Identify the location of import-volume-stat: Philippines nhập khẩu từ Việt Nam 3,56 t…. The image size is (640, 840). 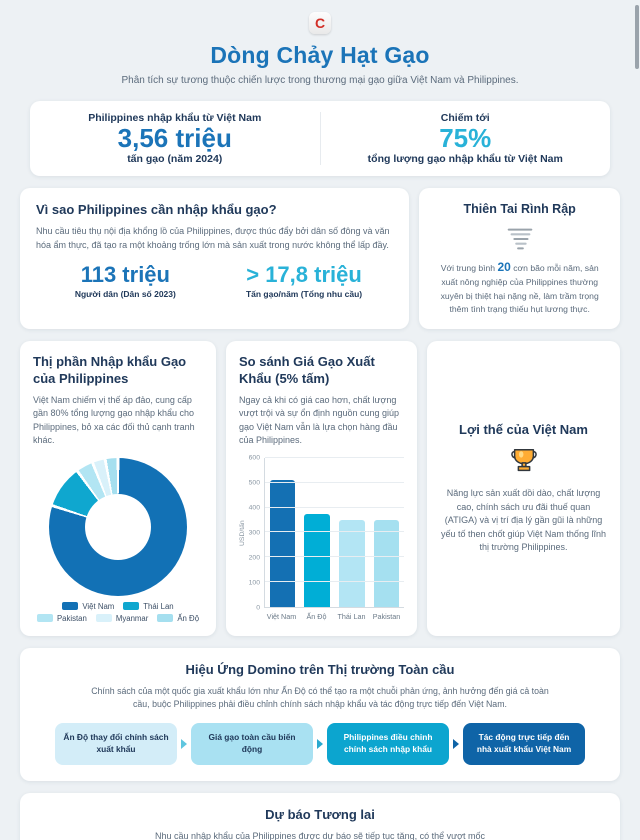
(175, 139).